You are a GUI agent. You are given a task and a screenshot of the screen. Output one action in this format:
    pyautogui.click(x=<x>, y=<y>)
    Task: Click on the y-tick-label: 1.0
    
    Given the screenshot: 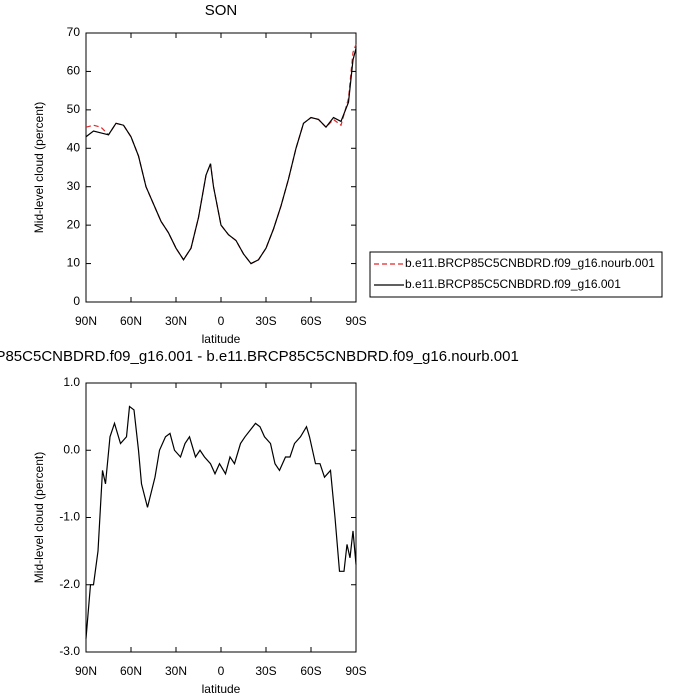 What is the action you would take?
    pyautogui.click(x=71, y=382)
    